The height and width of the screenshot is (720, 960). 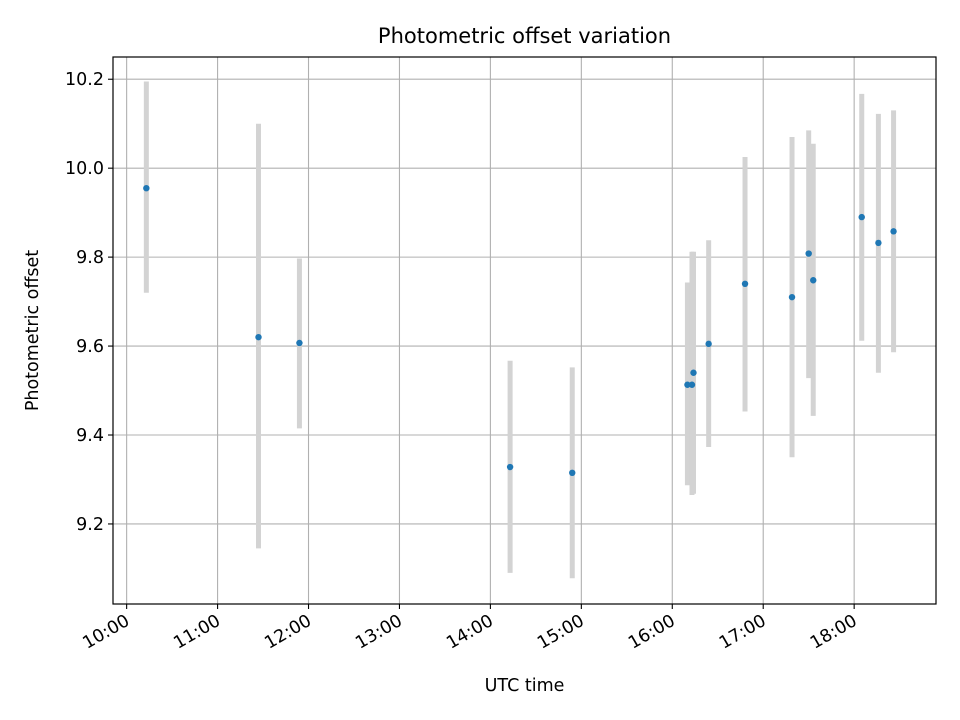 I want to click on y-axis-label: Photometric offset, so click(x=33, y=330).